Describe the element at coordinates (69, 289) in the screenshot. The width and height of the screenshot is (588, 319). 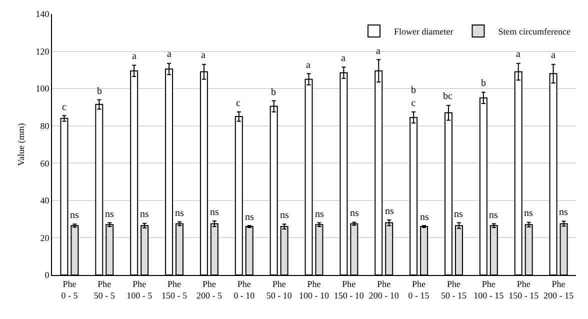
I see `x-tick-label: Phe 0 - 5` at that location.